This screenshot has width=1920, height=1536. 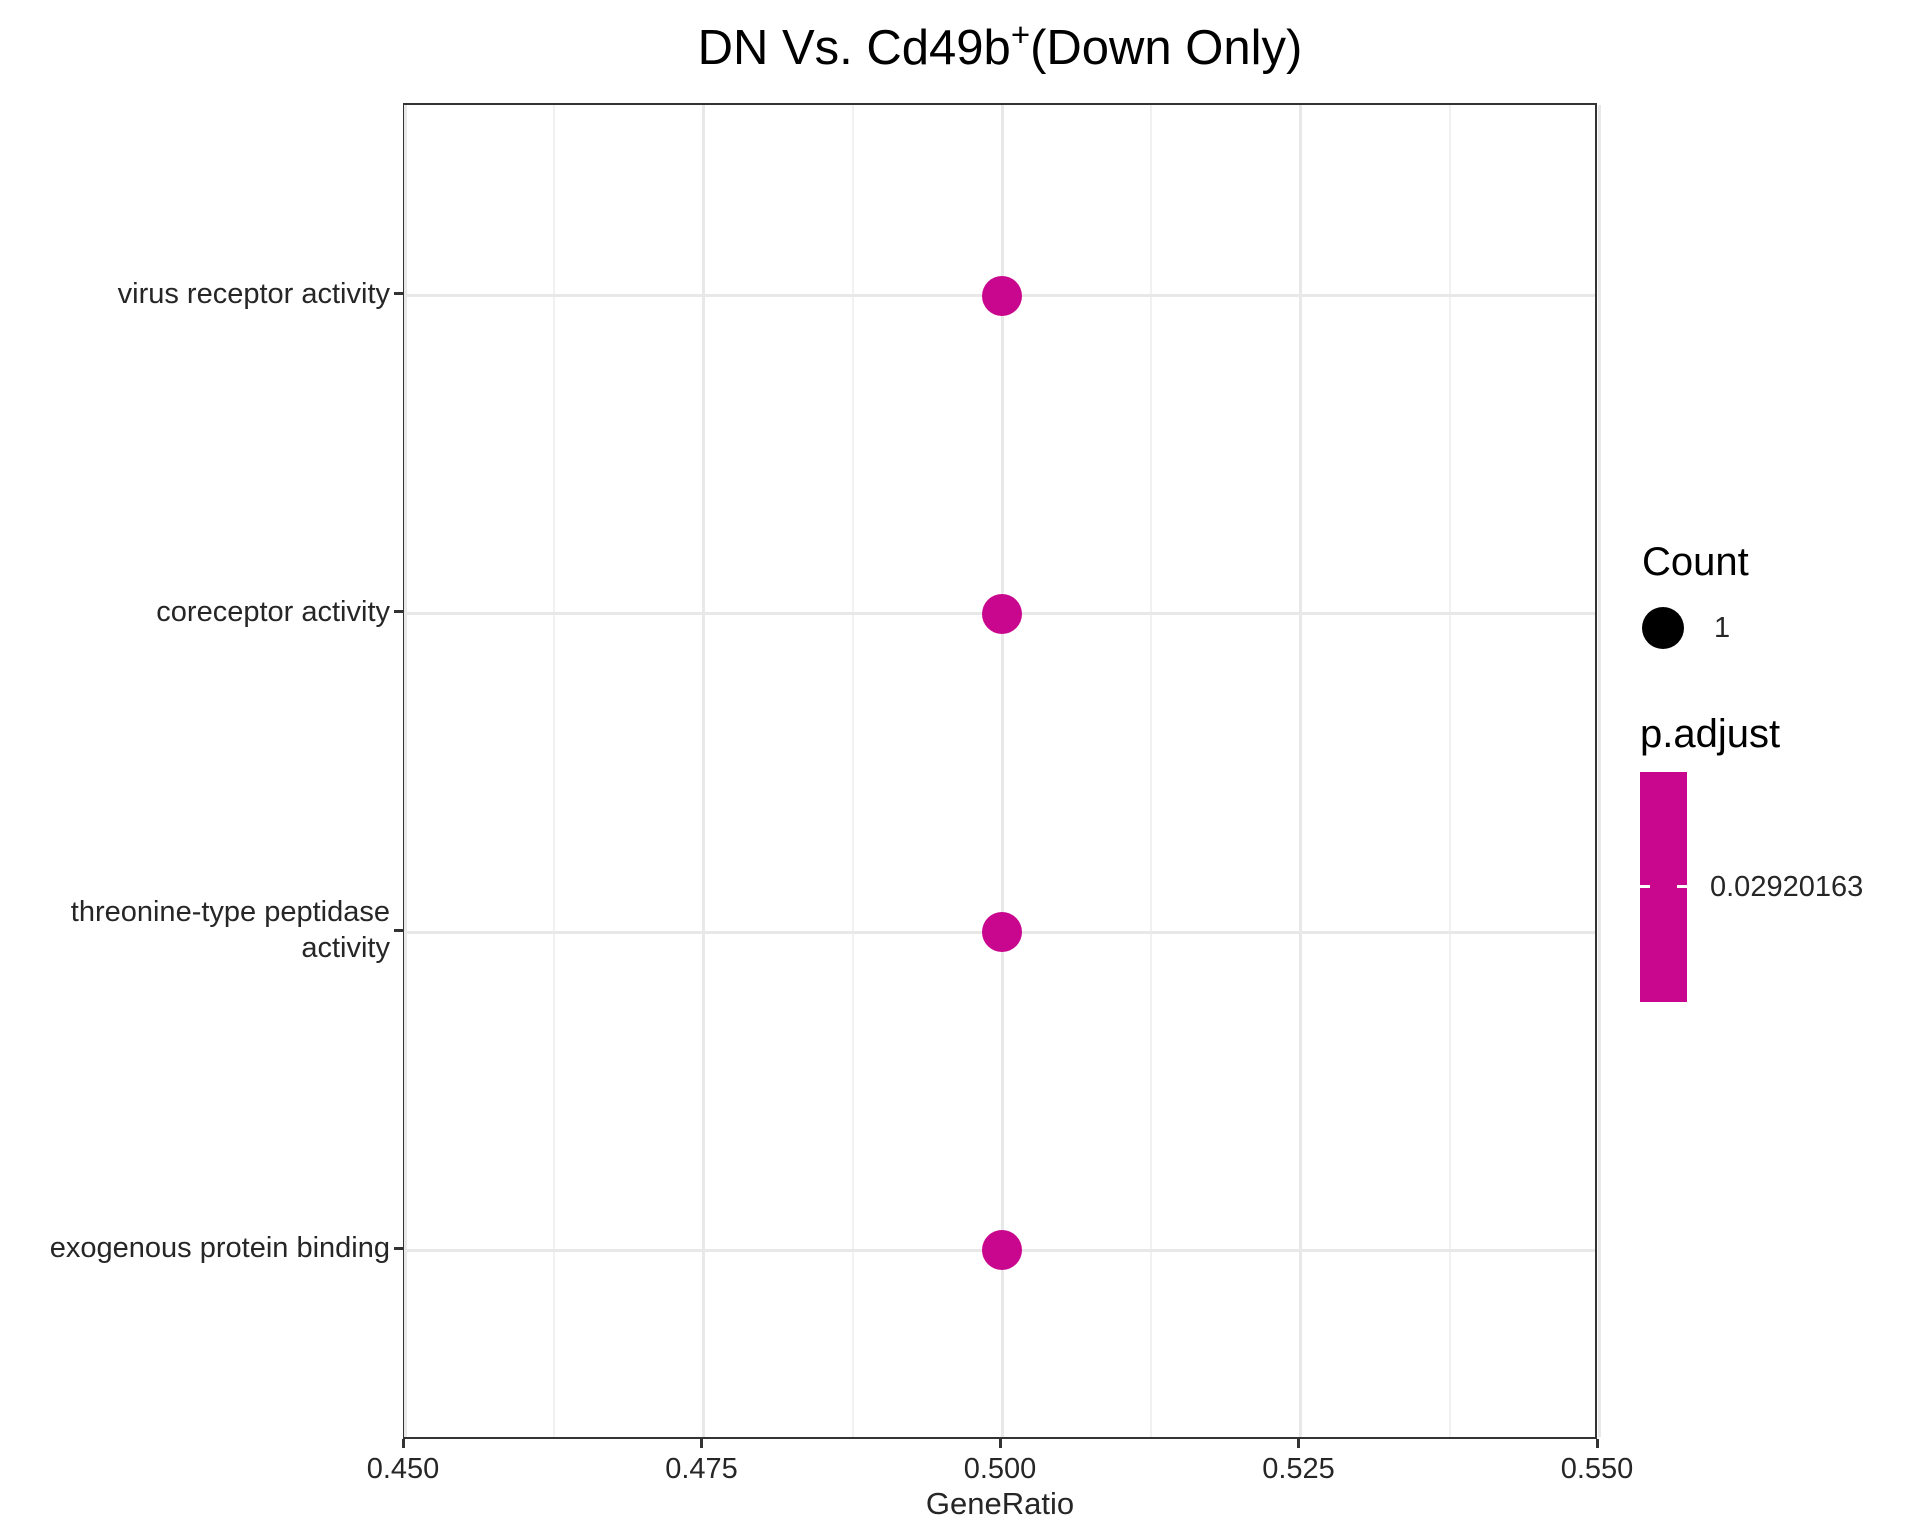 I want to click on y-axis-category-label: coreceptor activity, so click(x=273, y=611).